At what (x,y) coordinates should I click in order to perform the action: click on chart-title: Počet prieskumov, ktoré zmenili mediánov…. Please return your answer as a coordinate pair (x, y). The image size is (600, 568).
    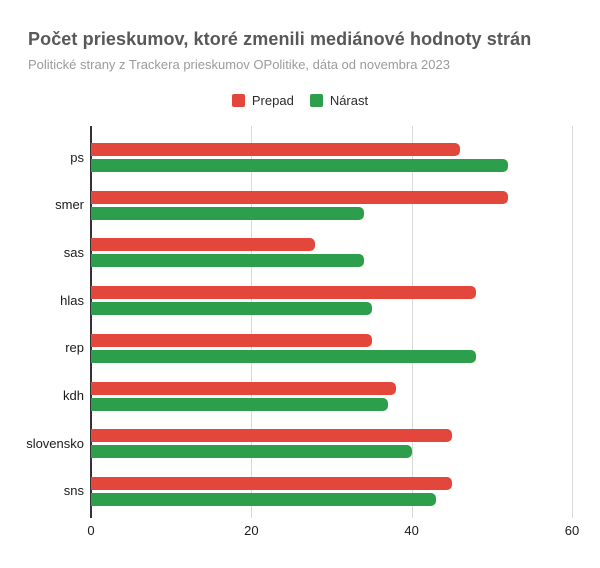
    Looking at the image, I should click on (280, 39).